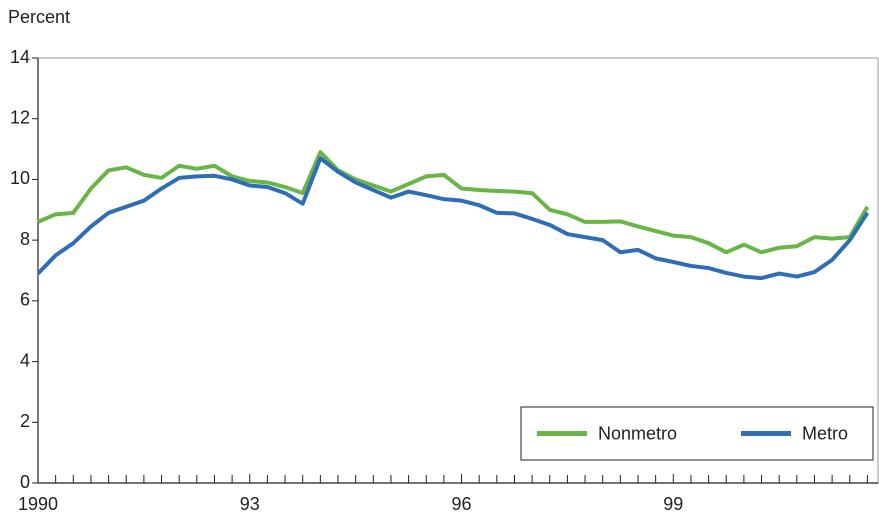 The image size is (879, 518). What do you see at coordinates (20, 117) in the screenshot?
I see `y-tick-label: 12` at bounding box center [20, 117].